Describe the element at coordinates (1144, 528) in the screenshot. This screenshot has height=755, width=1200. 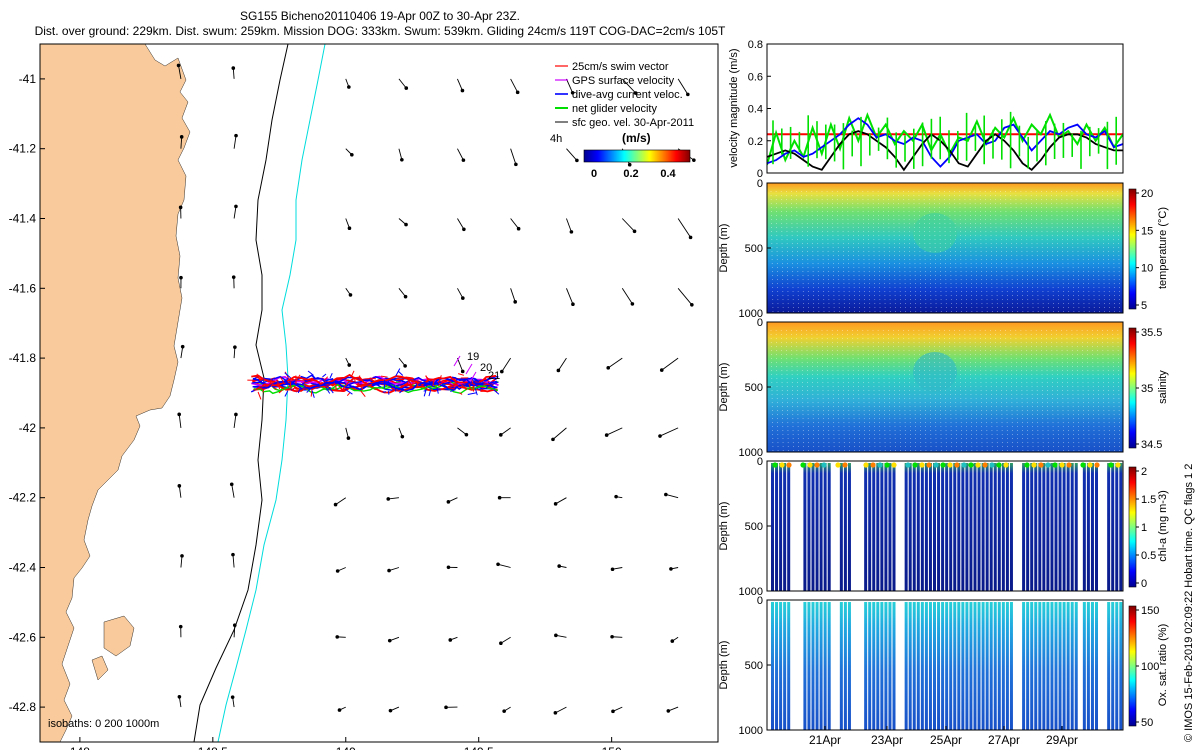
I see `profile-colorbar-tick-label: 1` at that location.